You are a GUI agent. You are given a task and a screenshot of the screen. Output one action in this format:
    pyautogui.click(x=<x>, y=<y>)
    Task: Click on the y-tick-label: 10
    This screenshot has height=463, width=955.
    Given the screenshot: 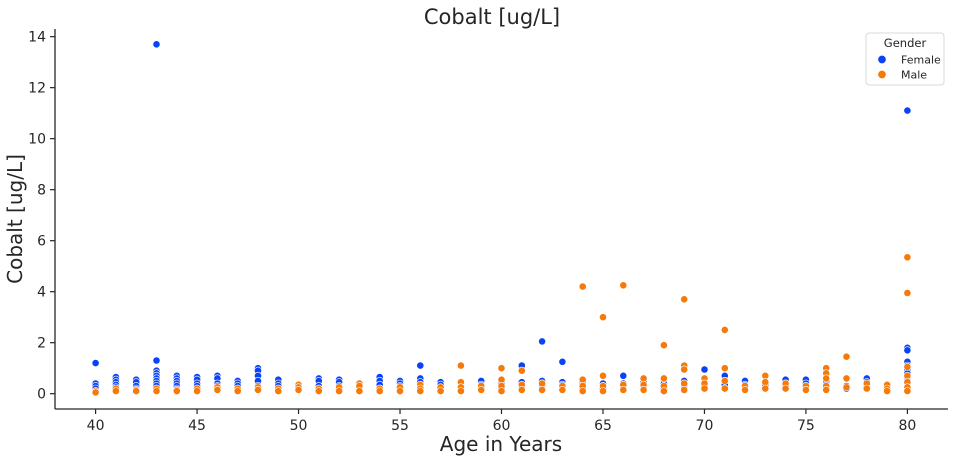 What is the action you would take?
    pyautogui.click(x=37, y=140)
    